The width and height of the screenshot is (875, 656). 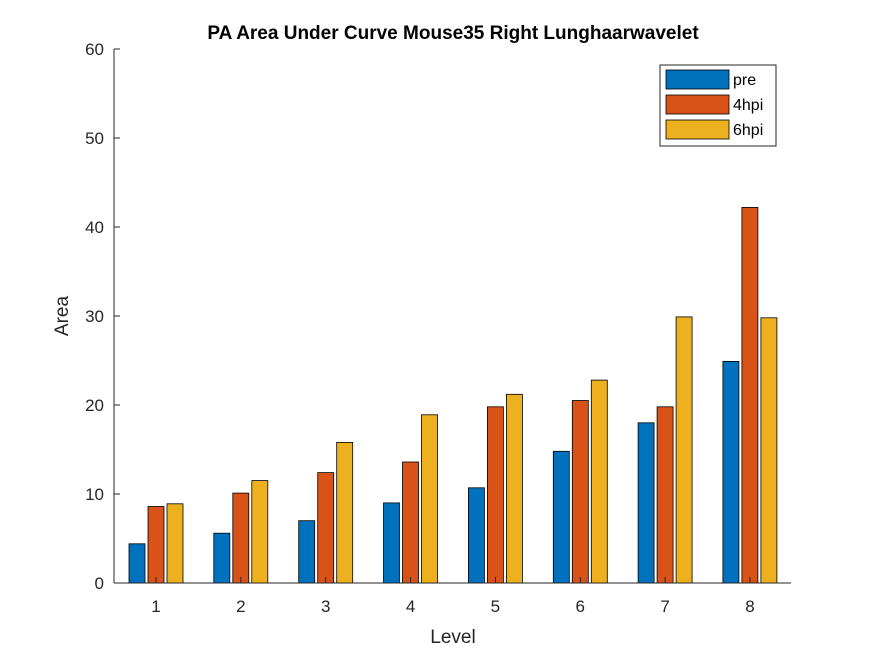 What do you see at coordinates (94, 405) in the screenshot?
I see `y-tick-label: 20` at bounding box center [94, 405].